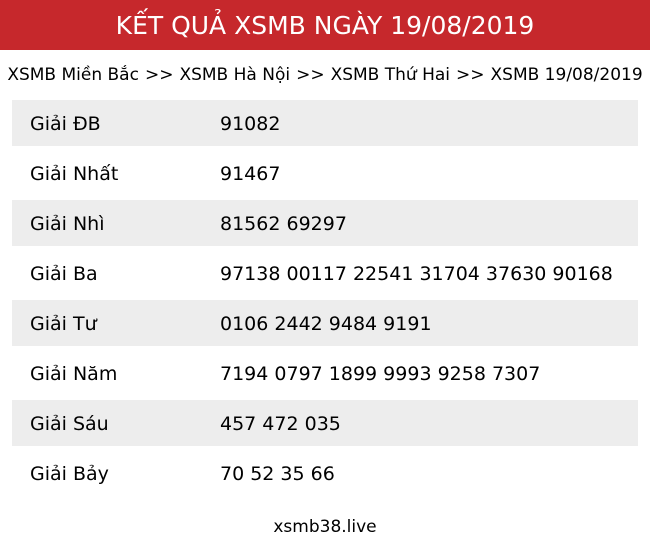 The width and height of the screenshot is (650, 550). What do you see at coordinates (416, 274) in the screenshot?
I see `prize-numbers: 97138 00117 22541 31704 37630 90168` at bounding box center [416, 274].